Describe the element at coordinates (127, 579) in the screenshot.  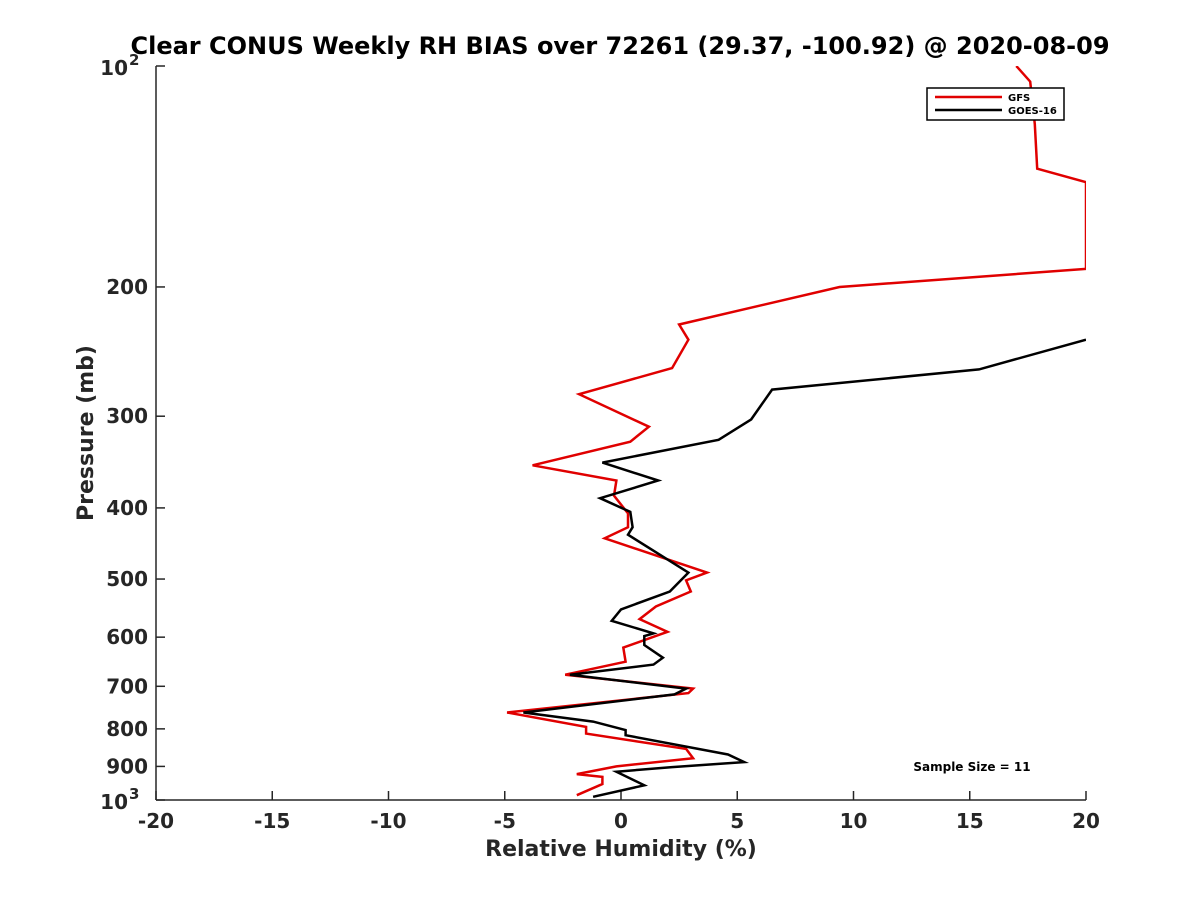
I see `y-tick-label: 500` at that location.